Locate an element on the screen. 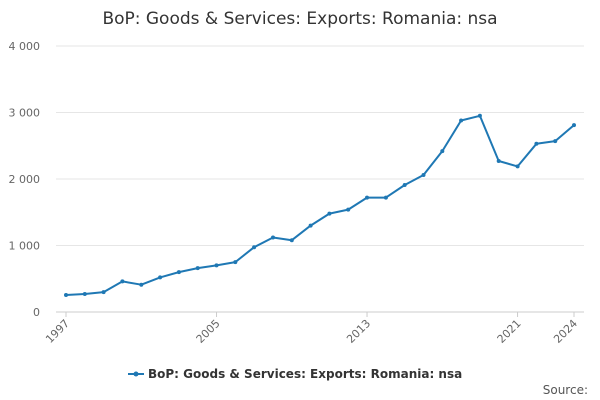 This screenshot has height=400, width=600. legend-swatch-marker is located at coordinates (136, 374).